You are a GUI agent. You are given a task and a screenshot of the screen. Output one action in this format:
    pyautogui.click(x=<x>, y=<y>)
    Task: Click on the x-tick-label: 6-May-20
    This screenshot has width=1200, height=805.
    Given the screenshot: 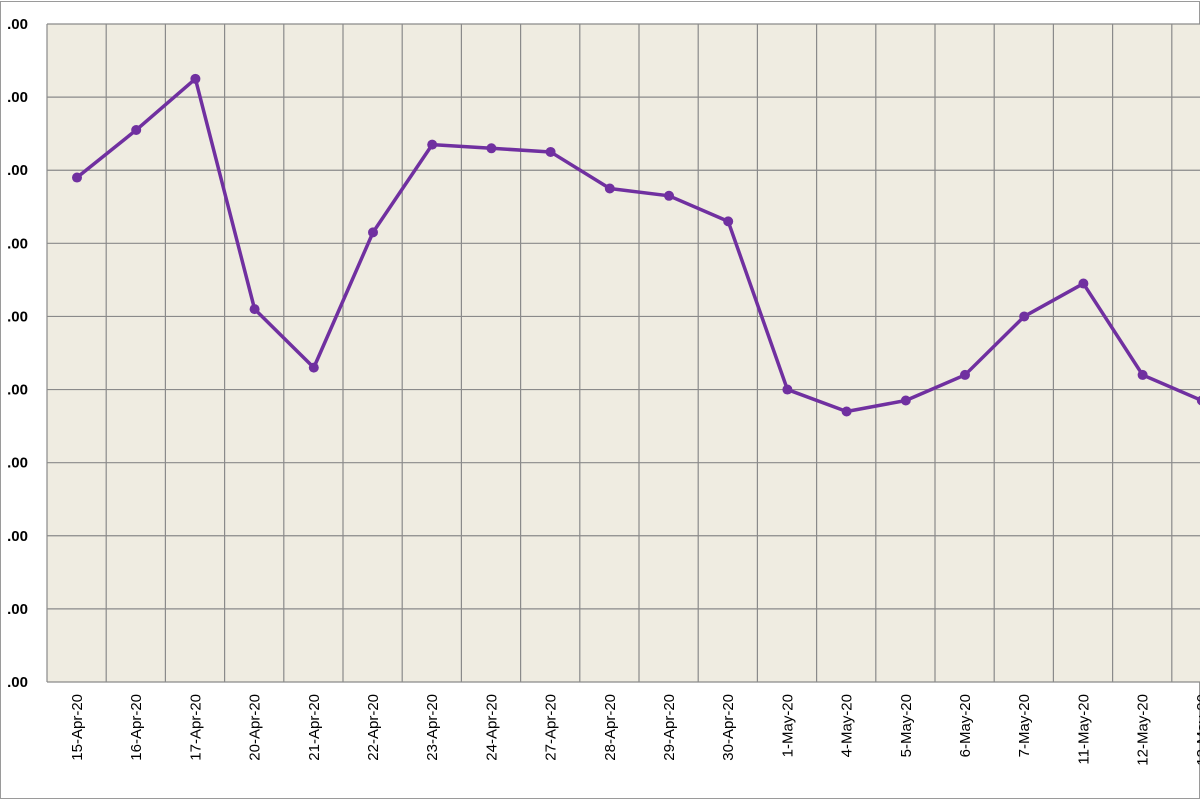 What is the action you would take?
    pyautogui.click(x=965, y=725)
    